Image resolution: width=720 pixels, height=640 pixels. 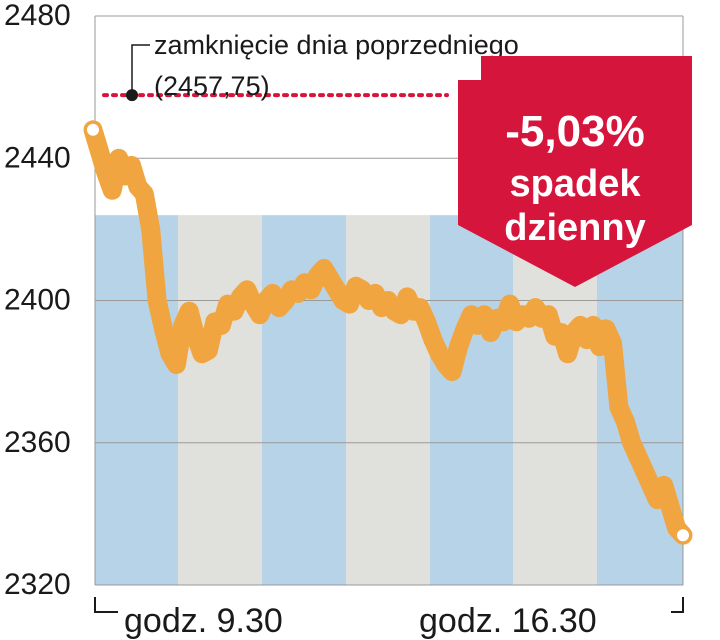 What do you see at coordinates (576, 184) in the screenshot?
I see `badge-line-1: spadek` at bounding box center [576, 184].